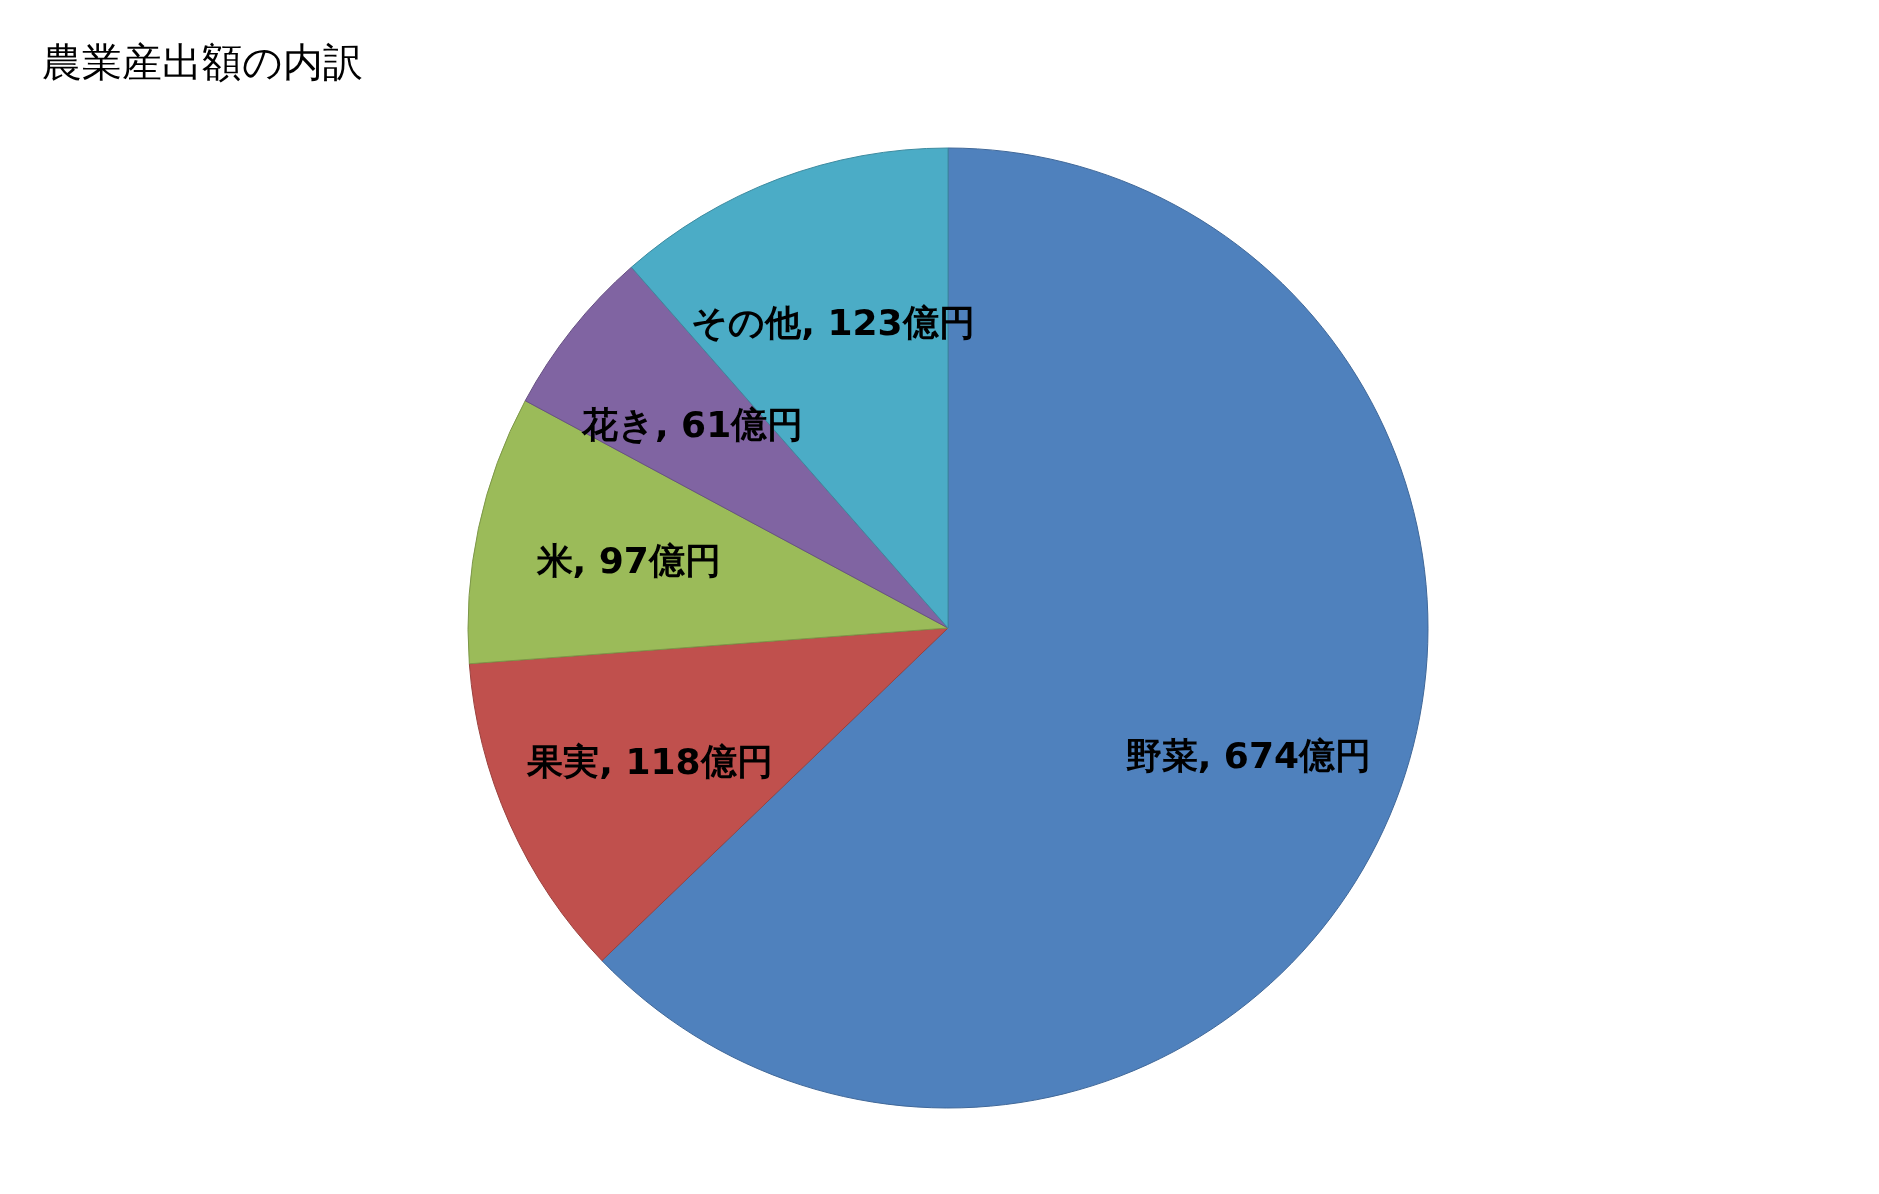 This screenshot has width=1879, height=1194. Describe the element at coordinates (202, 62) in the screenshot. I see `chart-title: 農業産出額の内訳` at that location.